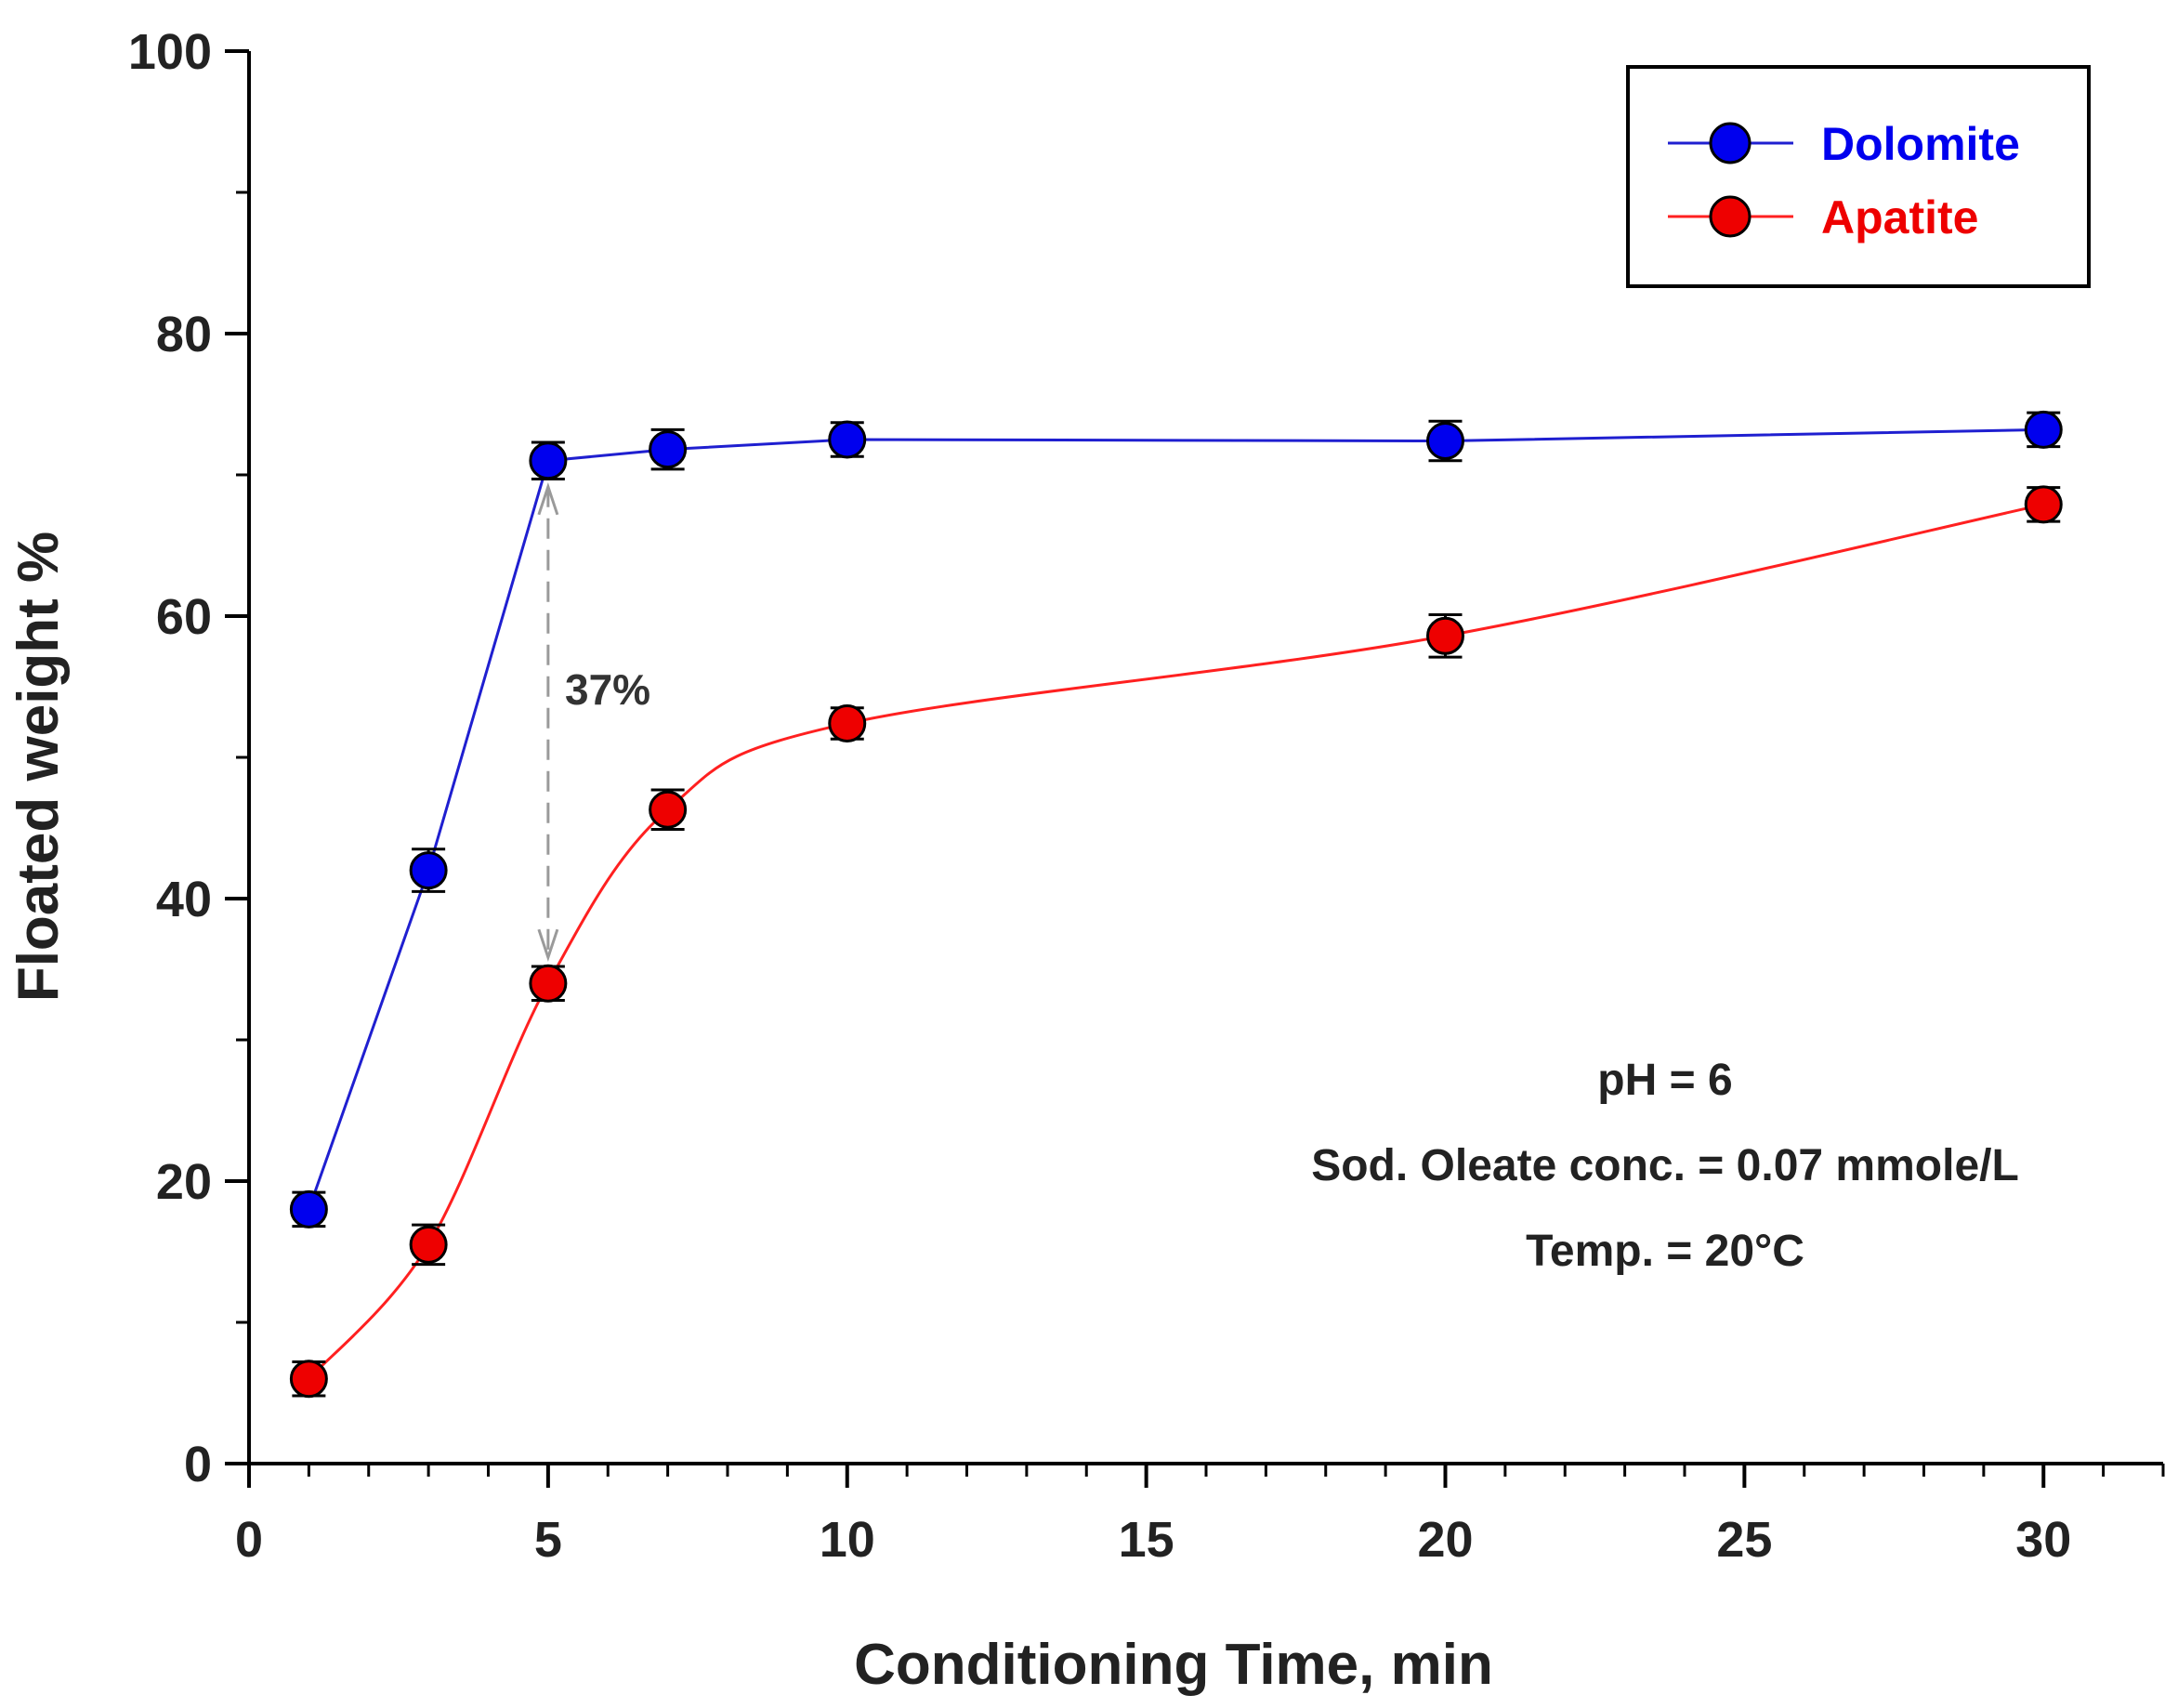 Image resolution: width=2178 pixels, height=1708 pixels. I want to click on y-tick-label: 40, so click(184, 899).